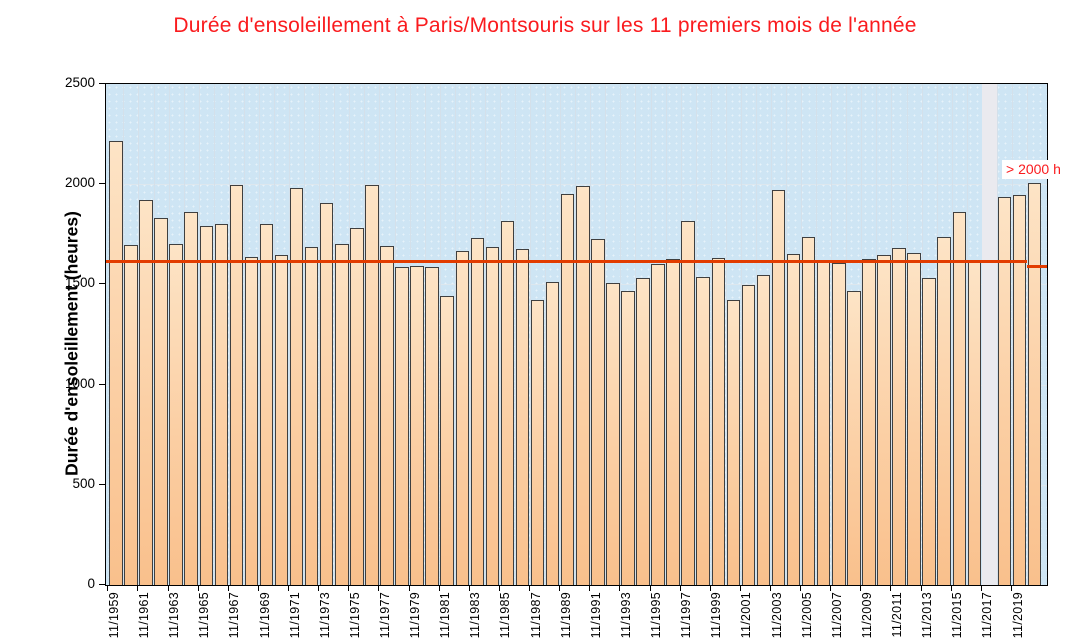 The image size is (1090, 640). What do you see at coordinates (658, 424) in the screenshot?
I see `bar-1995` at bounding box center [658, 424].